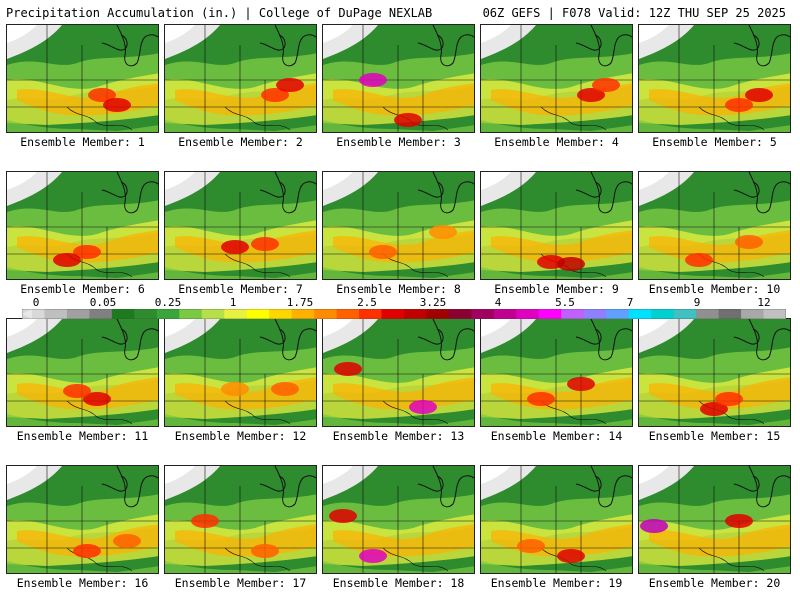 The height and width of the screenshot is (600, 800). What do you see at coordinates (82, 436) in the screenshot?
I see `member-label: Ensemble Member: 11` at bounding box center [82, 436].